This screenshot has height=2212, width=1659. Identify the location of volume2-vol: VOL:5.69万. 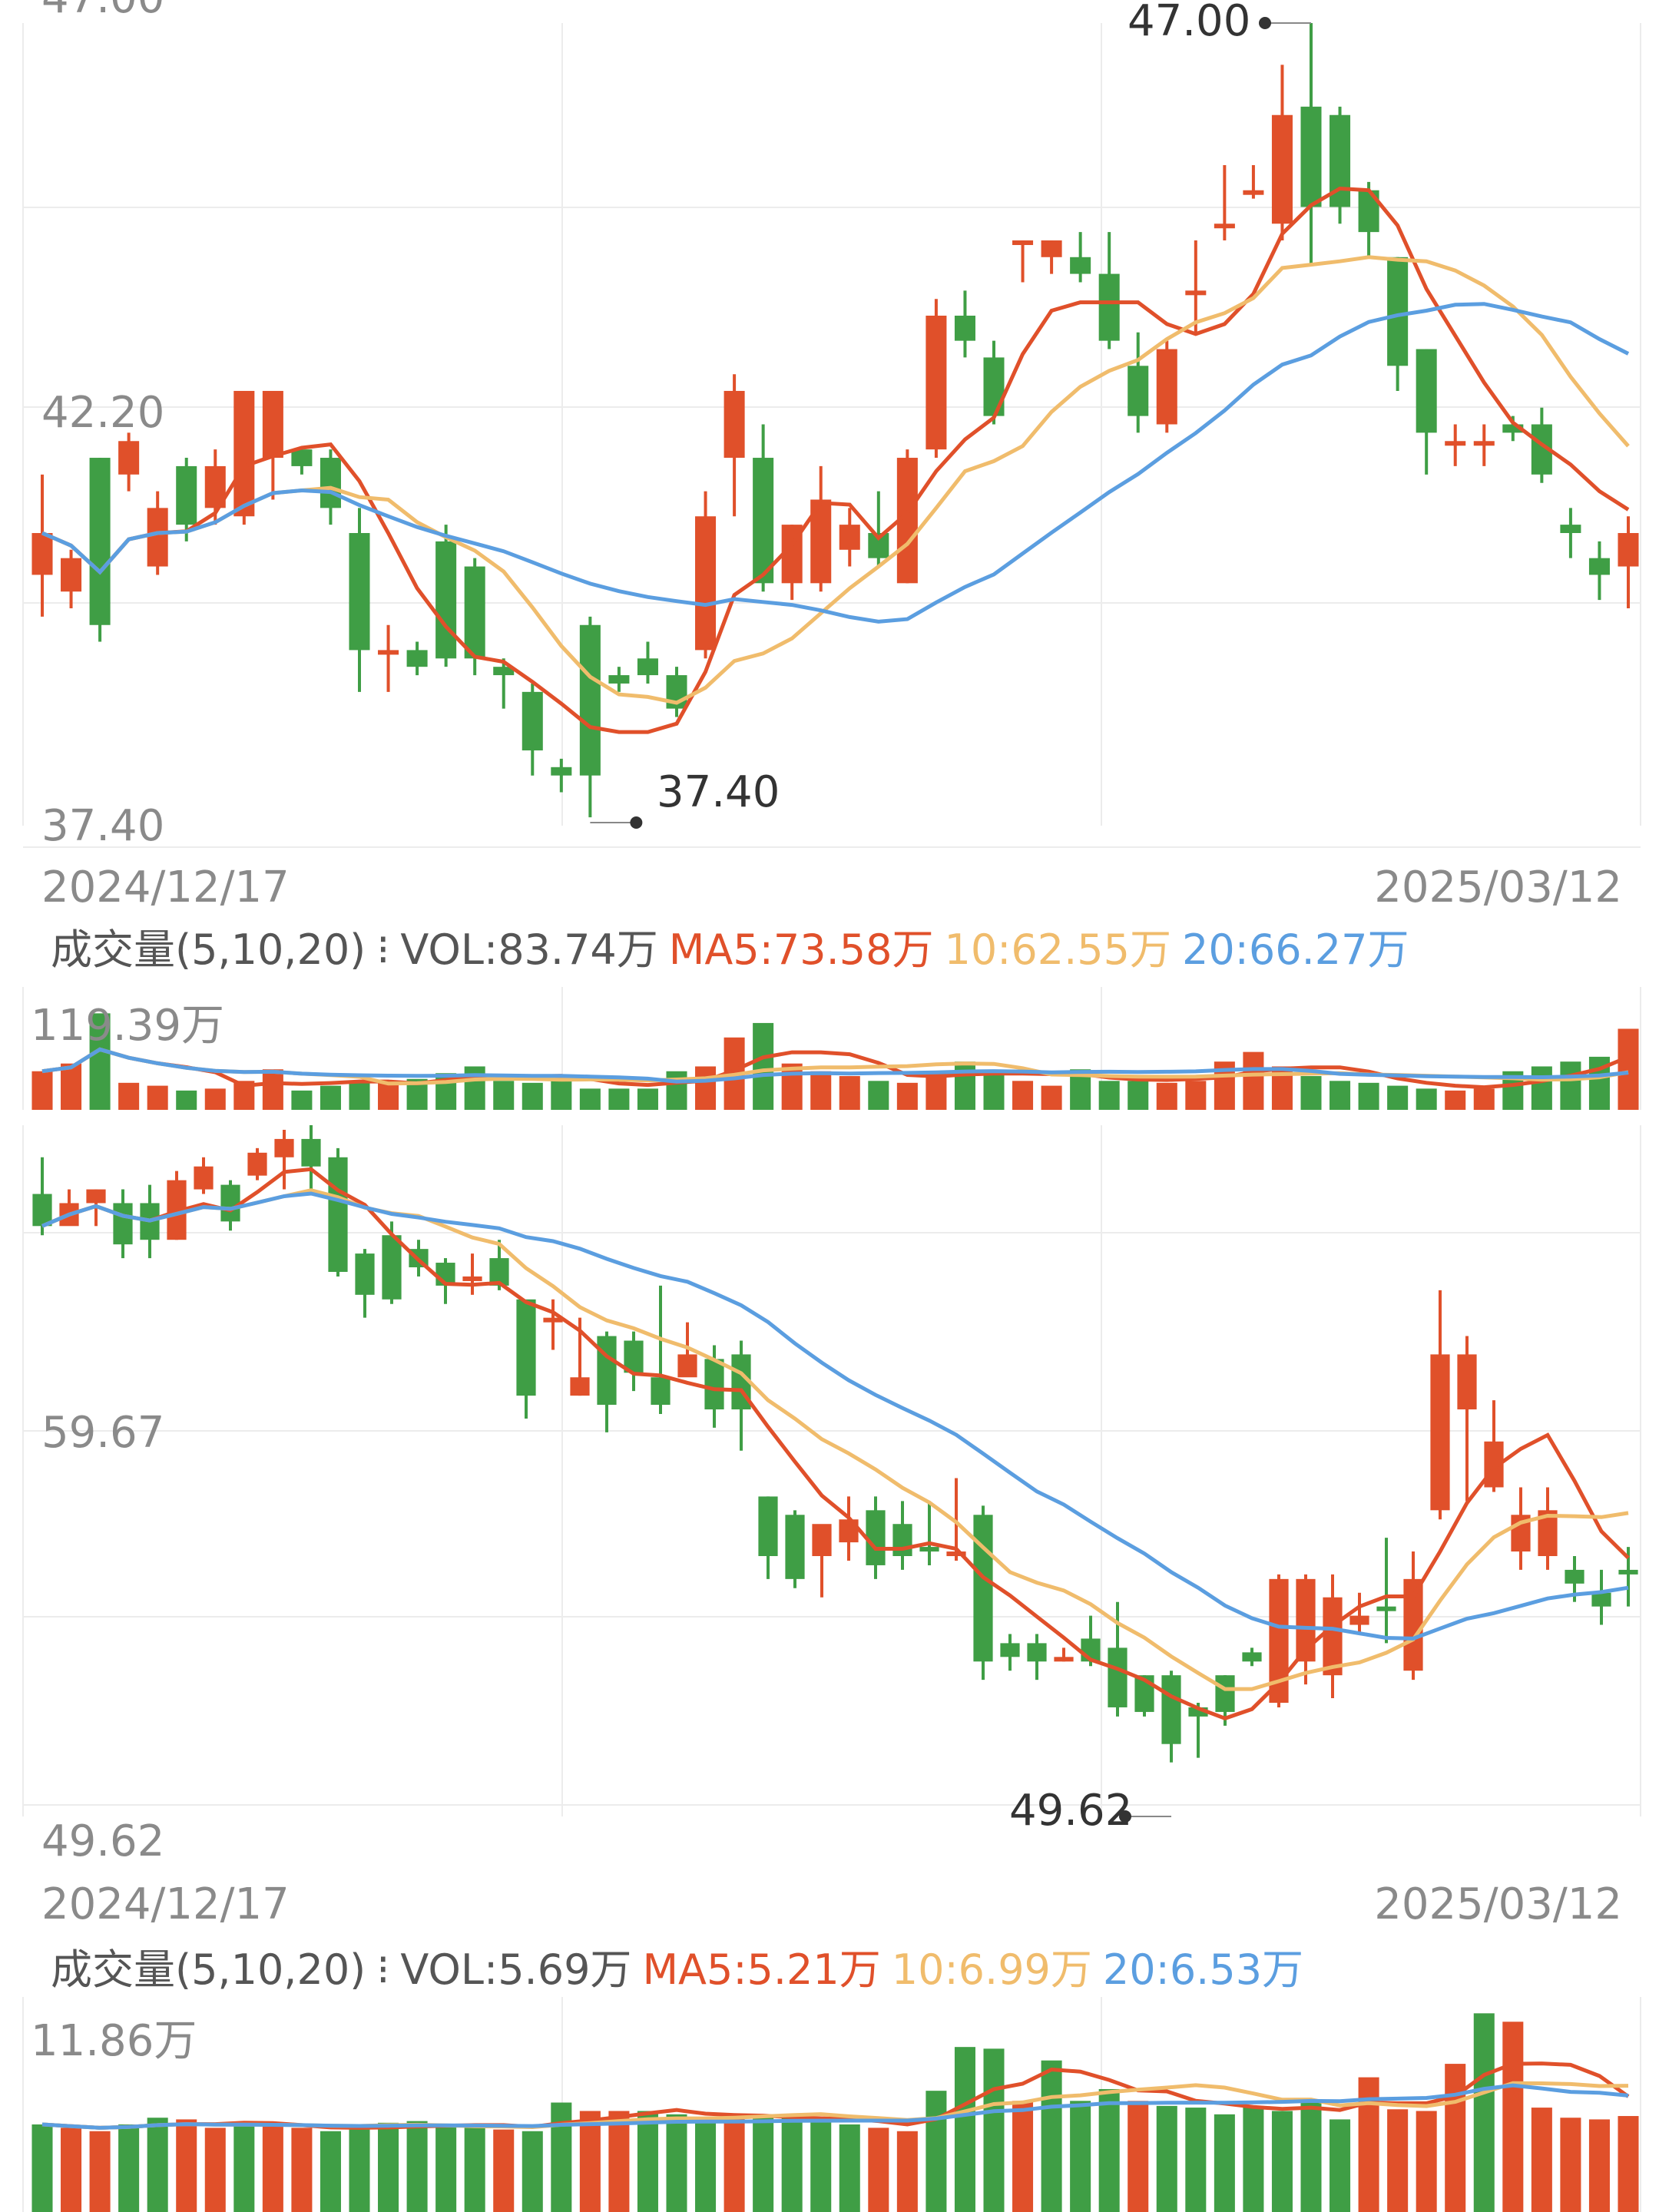
(516, 1969).